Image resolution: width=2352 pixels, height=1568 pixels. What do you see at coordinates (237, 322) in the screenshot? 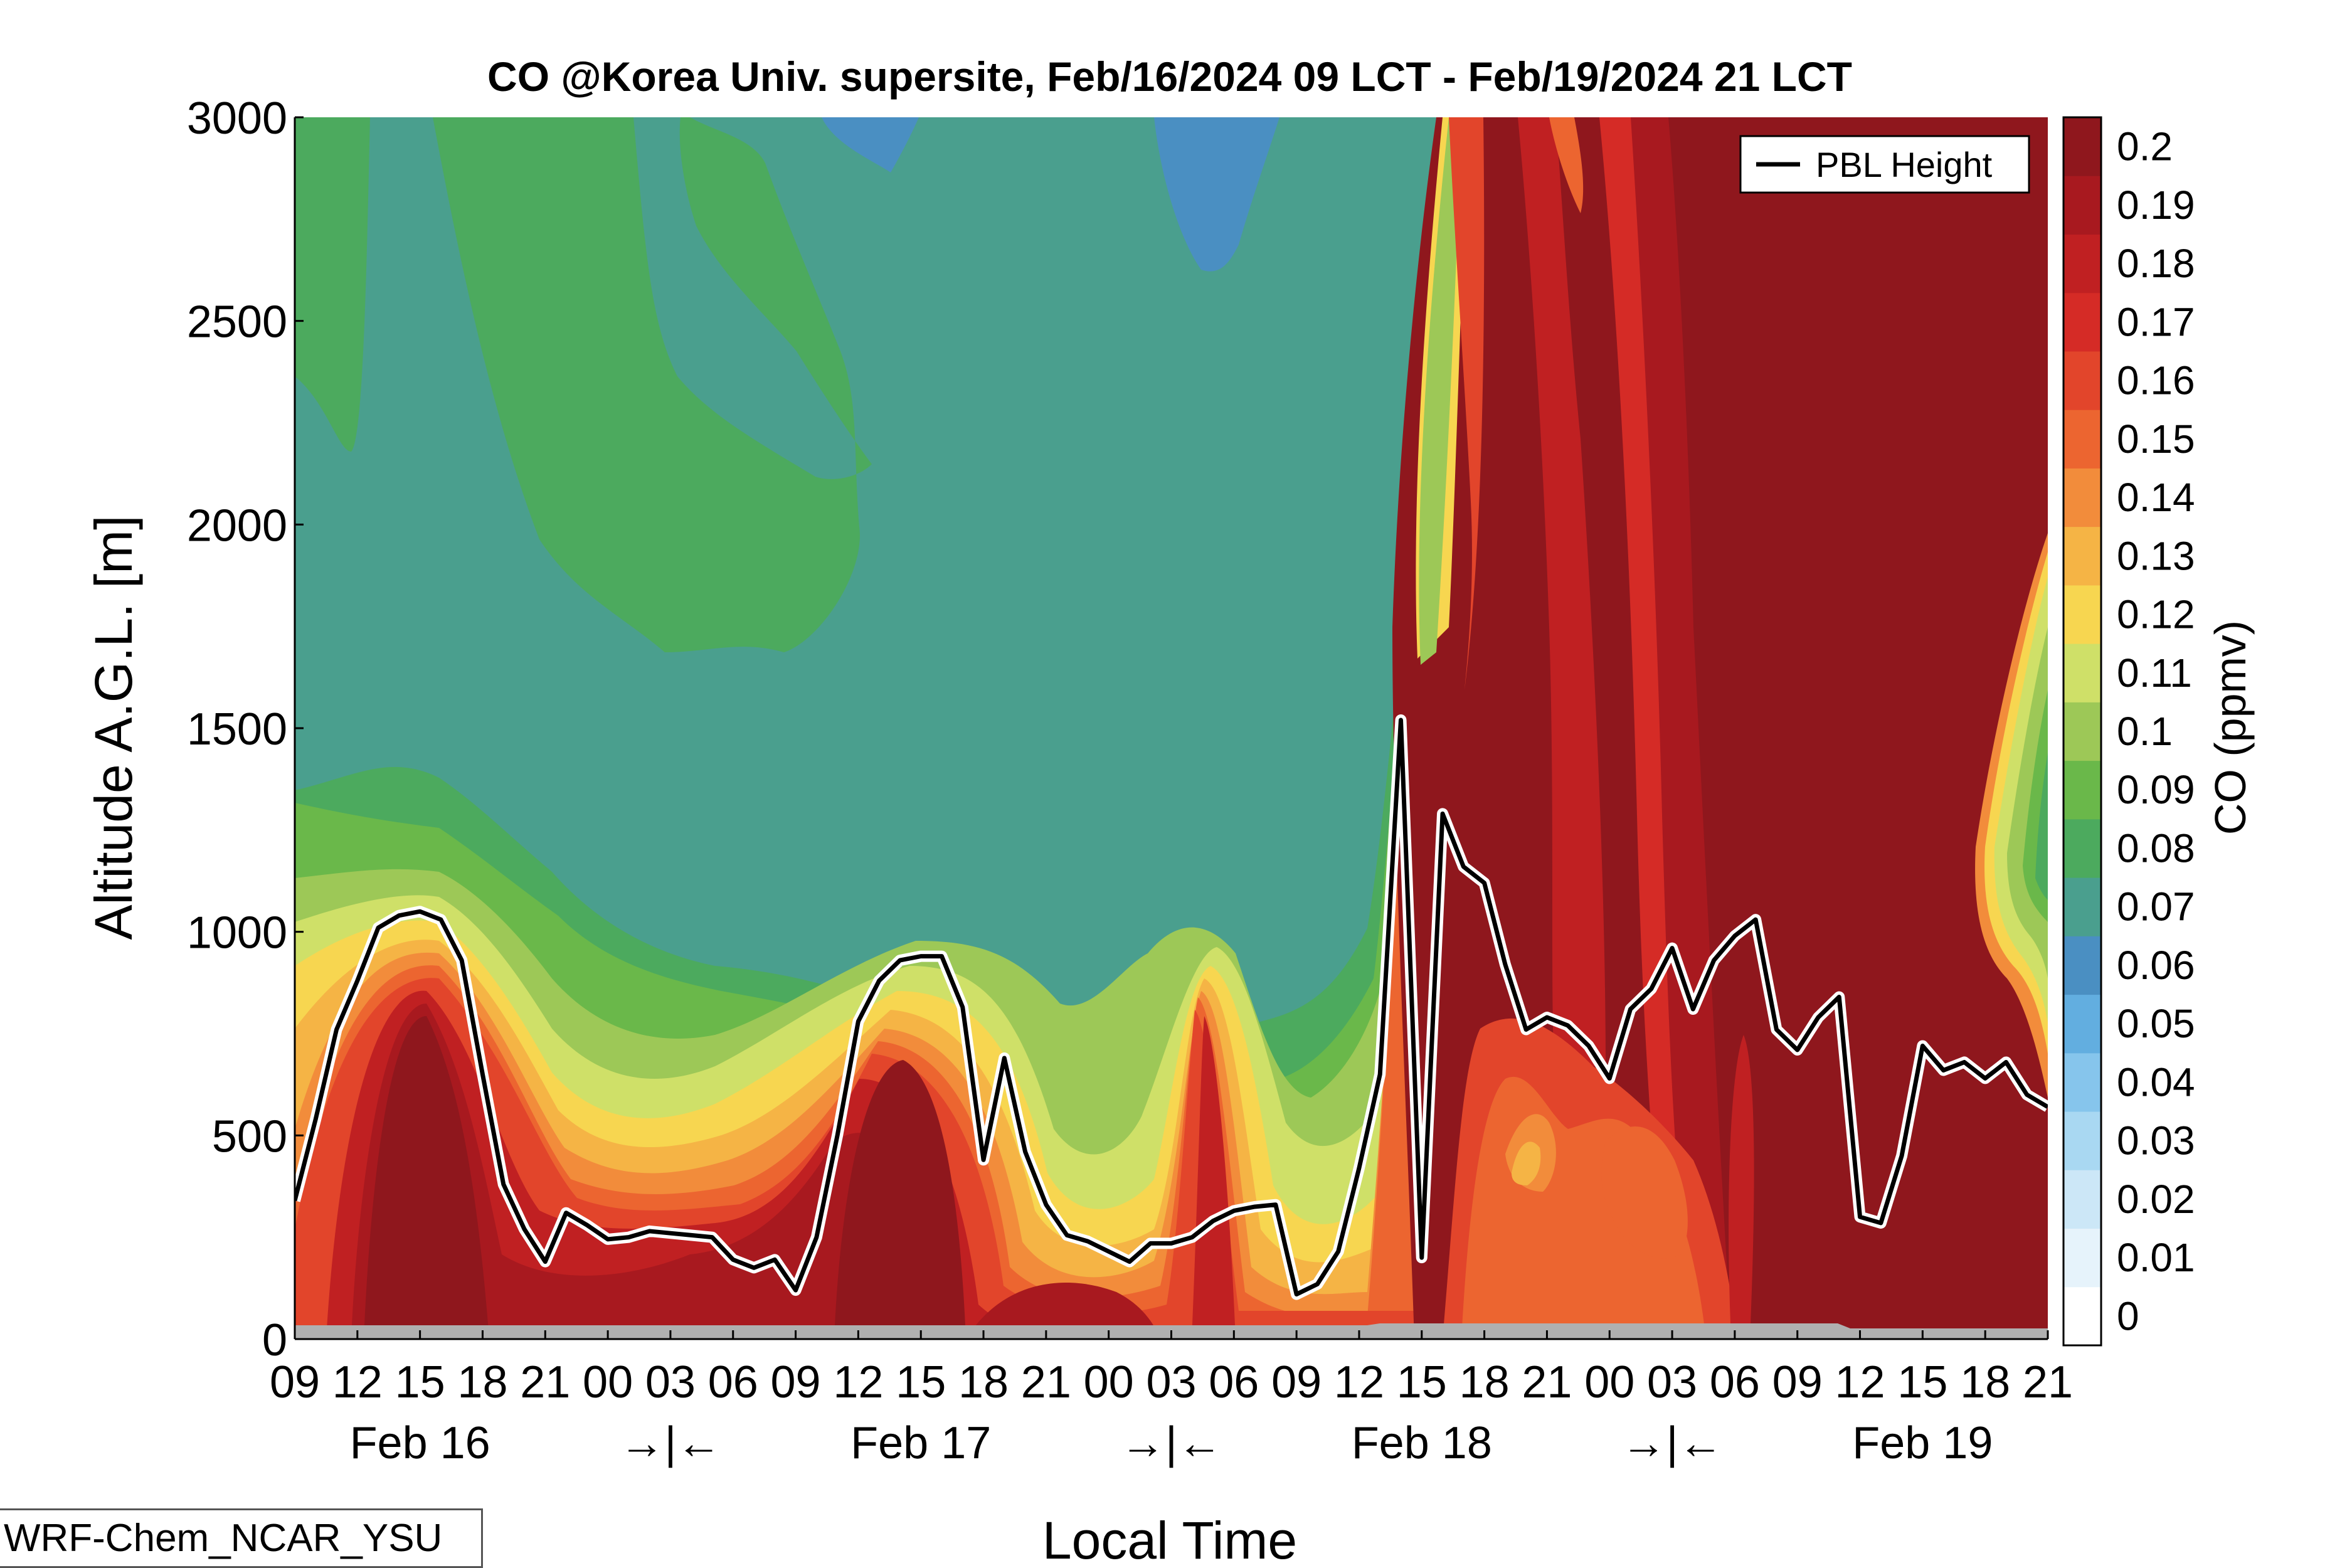
I see `y-tick-label: 2500` at bounding box center [237, 322].